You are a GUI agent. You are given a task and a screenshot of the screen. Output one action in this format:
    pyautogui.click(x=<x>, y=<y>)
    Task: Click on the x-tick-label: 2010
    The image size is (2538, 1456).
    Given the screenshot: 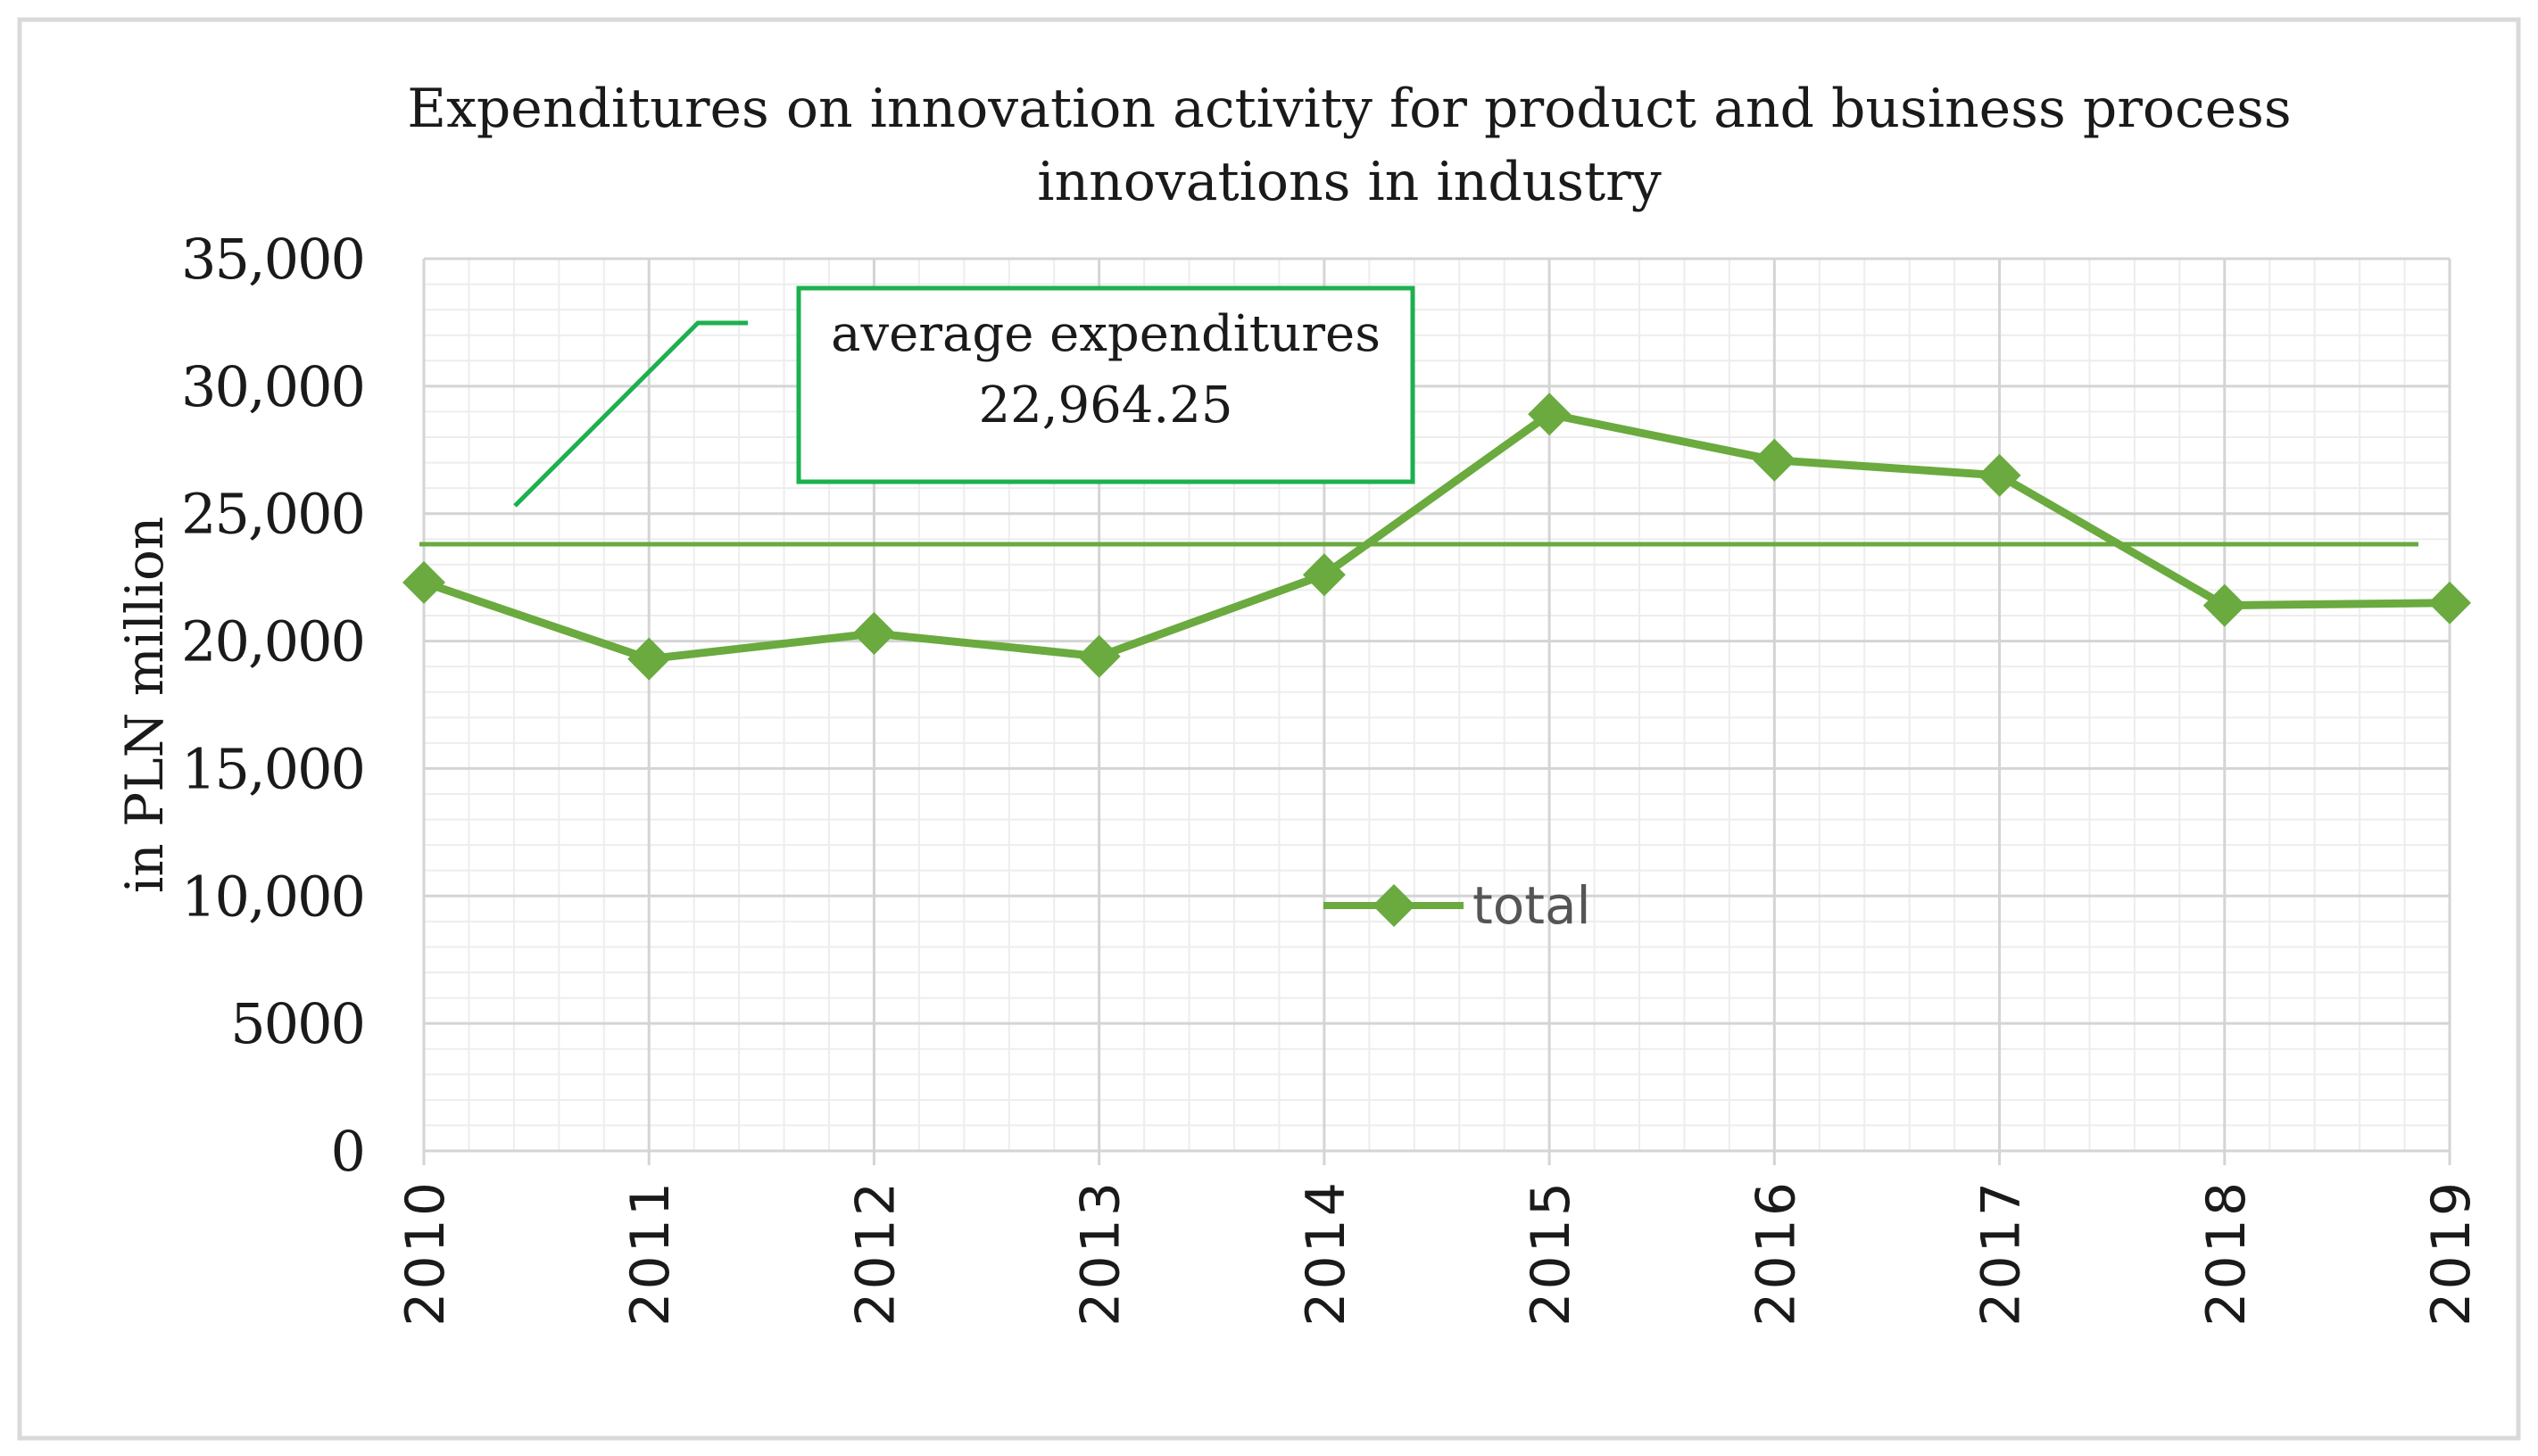 What is the action you would take?
    pyautogui.click(x=425, y=1253)
    